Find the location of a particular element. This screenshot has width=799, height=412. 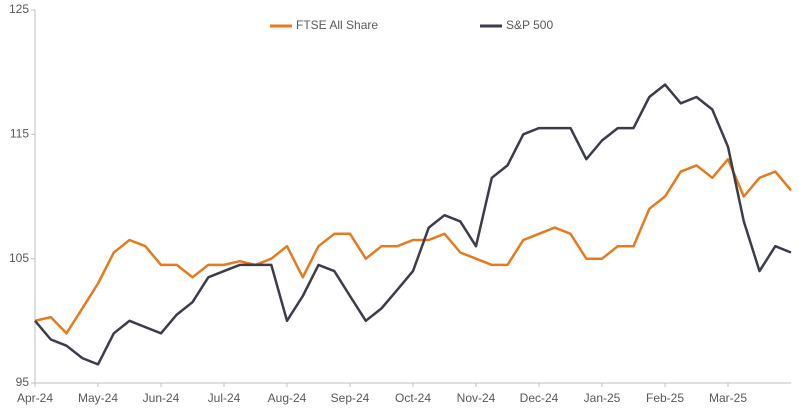

x-tick-label: Mar-25 is located at coordinates (728, 398).